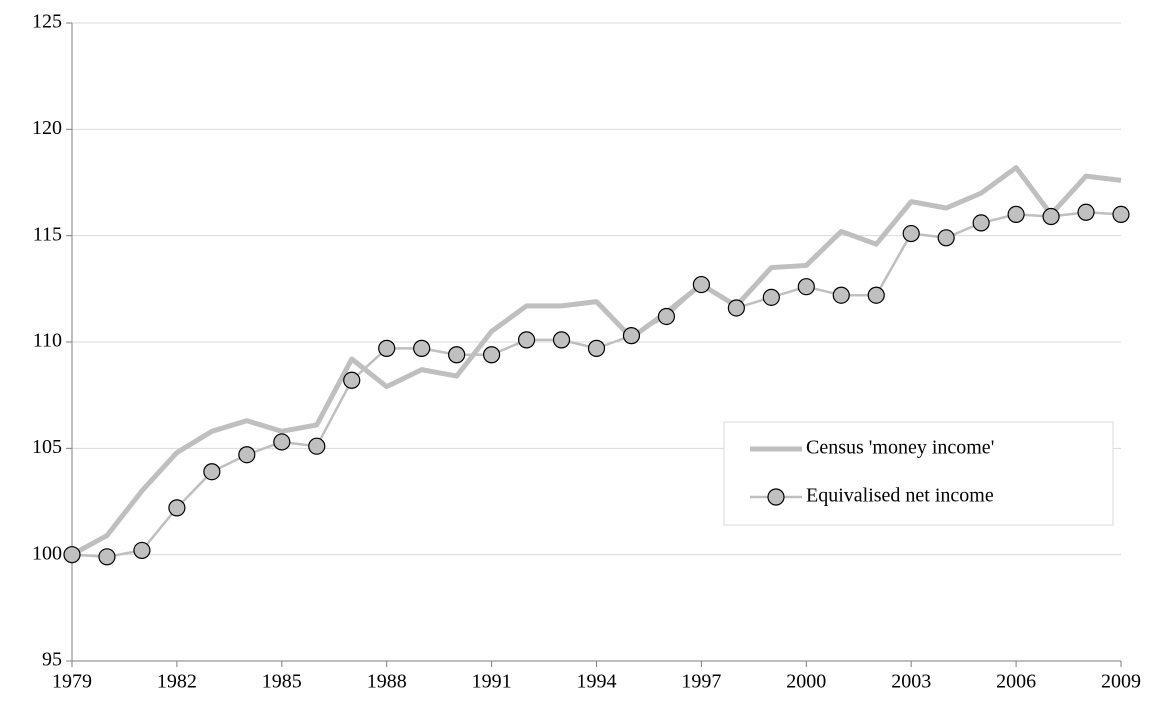 The width and height of the screenshot is (1150, 703). Describe the element at coordinates (47, 128) in the screenshot. I see `y-tick-label: 120` at that location.